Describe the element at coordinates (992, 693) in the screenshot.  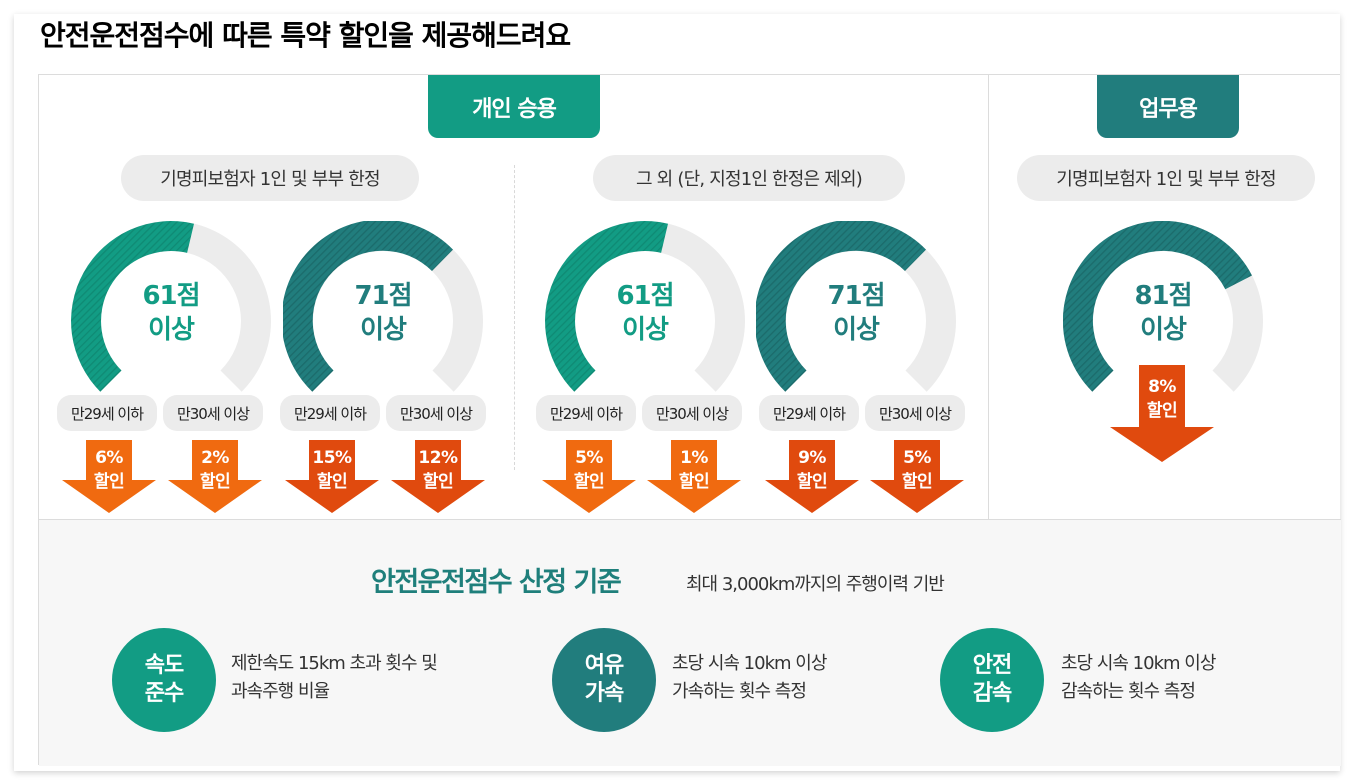
I see `badge-line: 감속` at that location.